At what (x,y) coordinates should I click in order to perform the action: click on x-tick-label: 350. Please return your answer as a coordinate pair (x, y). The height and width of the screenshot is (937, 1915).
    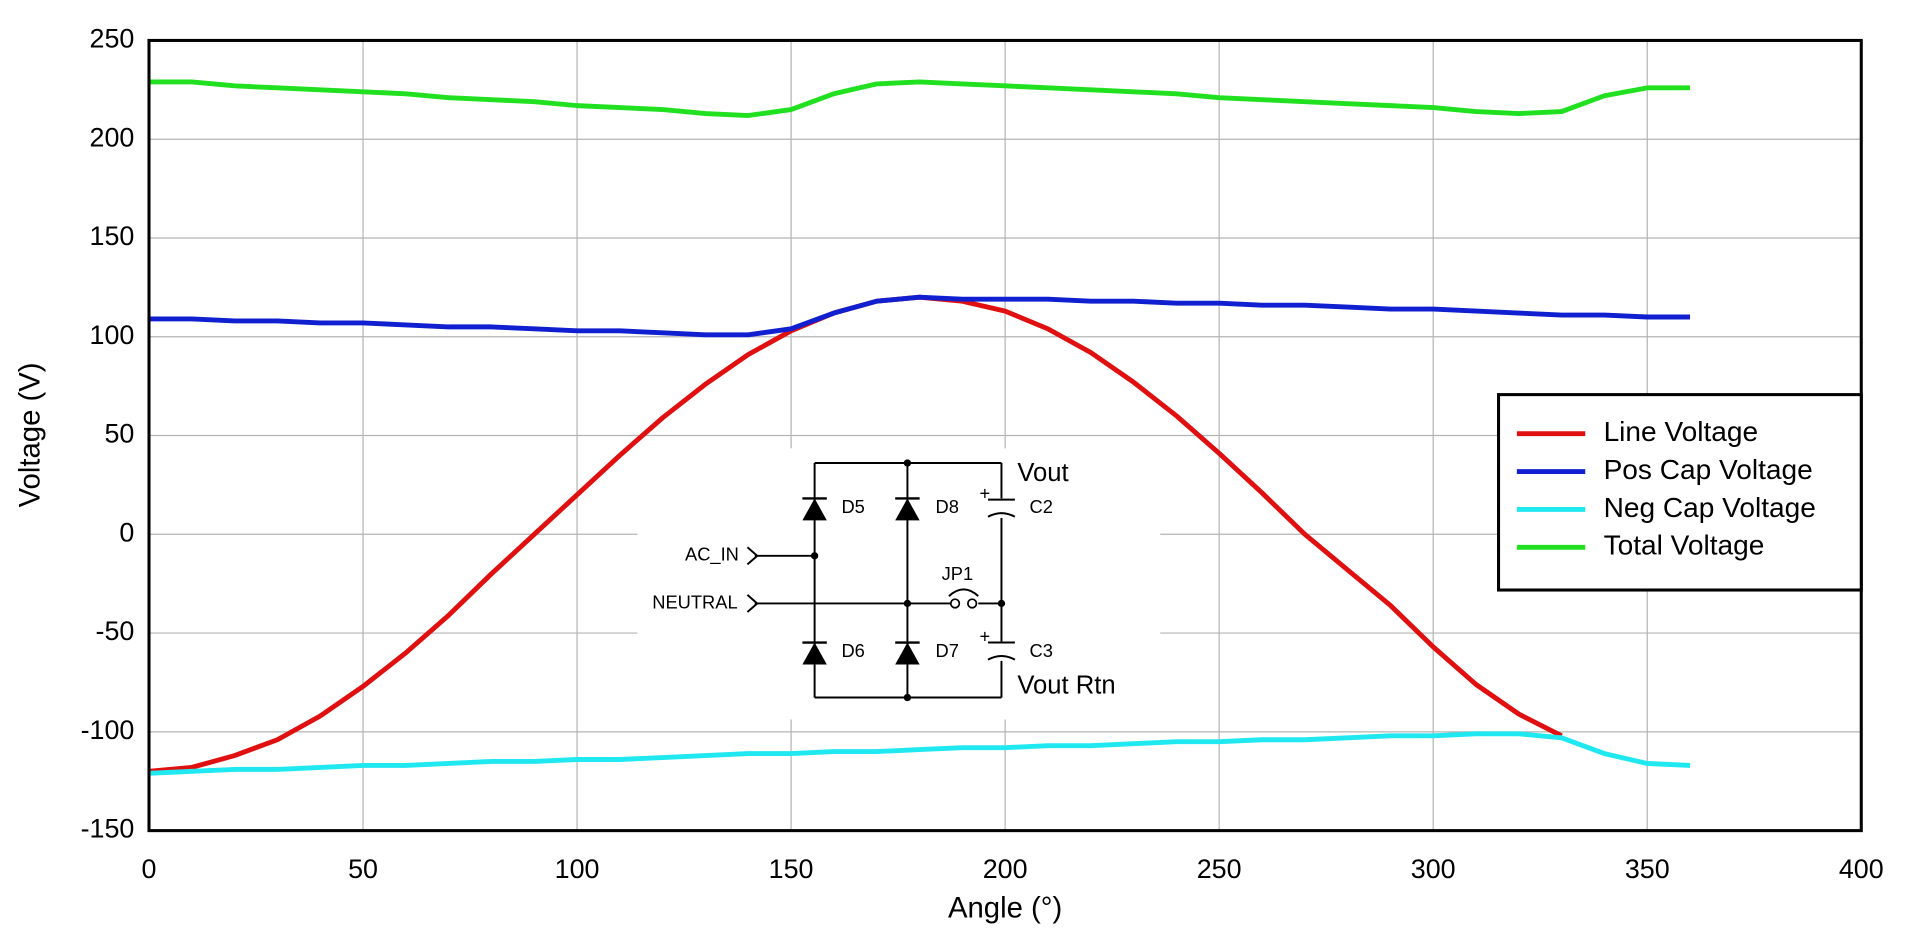
    Looking at the image, I should click on (1647, 869).